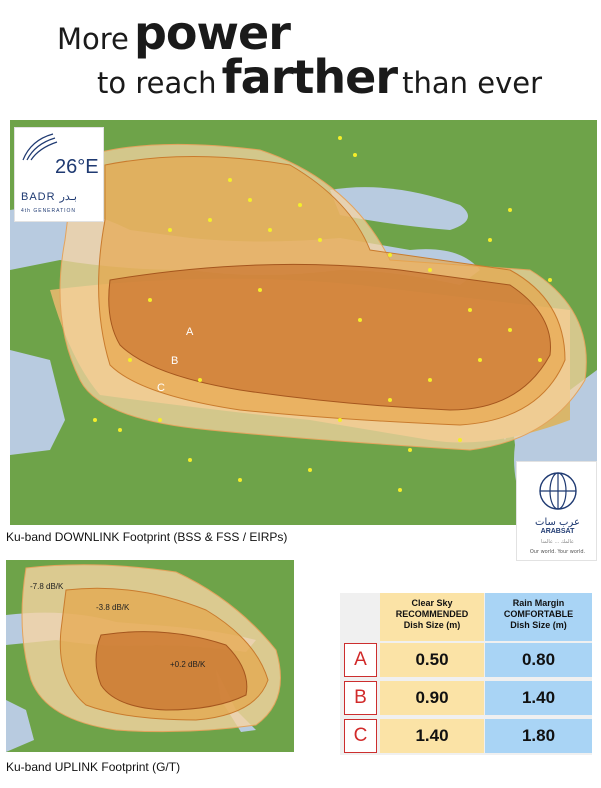 Image resolution: width=601 pixels, height=788 pixels. What do you see at coordinates (538, 603) in the screenshot?
I see `header-line: Rain Margin` at bounding box center [538, 603].